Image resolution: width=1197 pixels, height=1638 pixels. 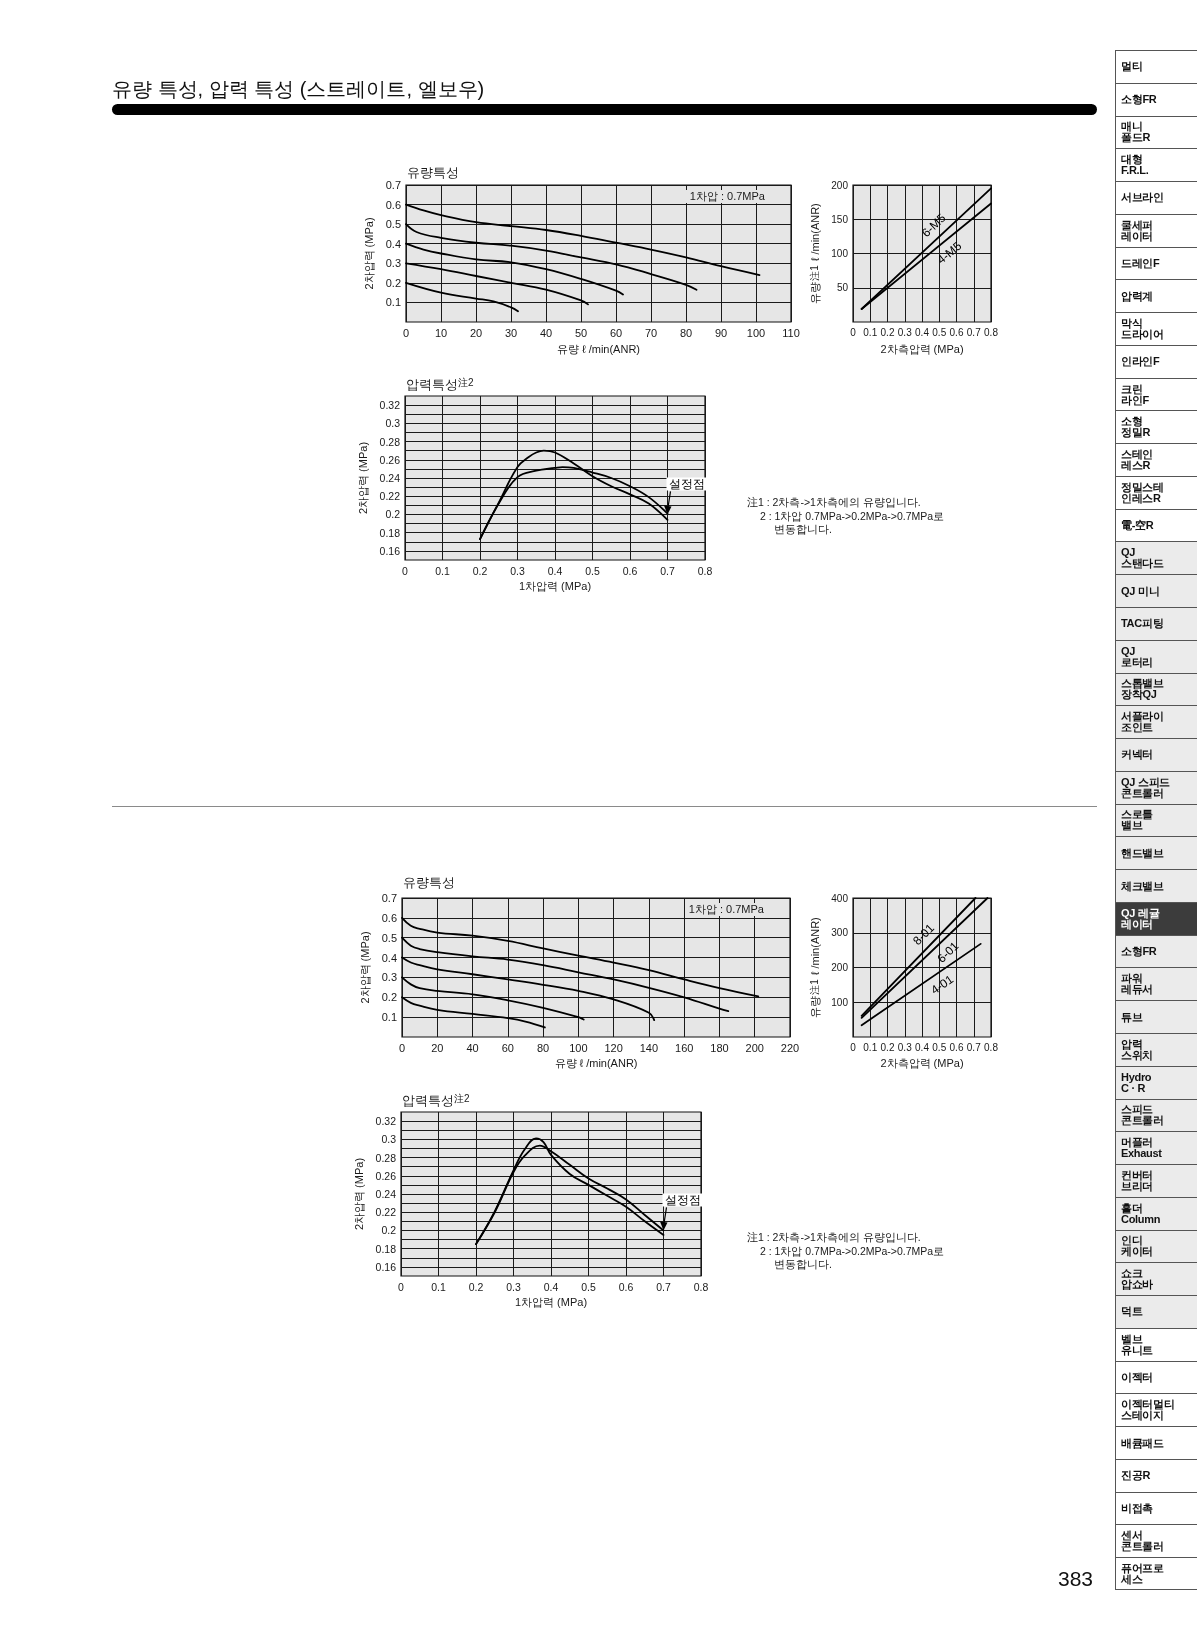 I want to click on y-tick-label: 0.24, so click(x=386, y=1194).